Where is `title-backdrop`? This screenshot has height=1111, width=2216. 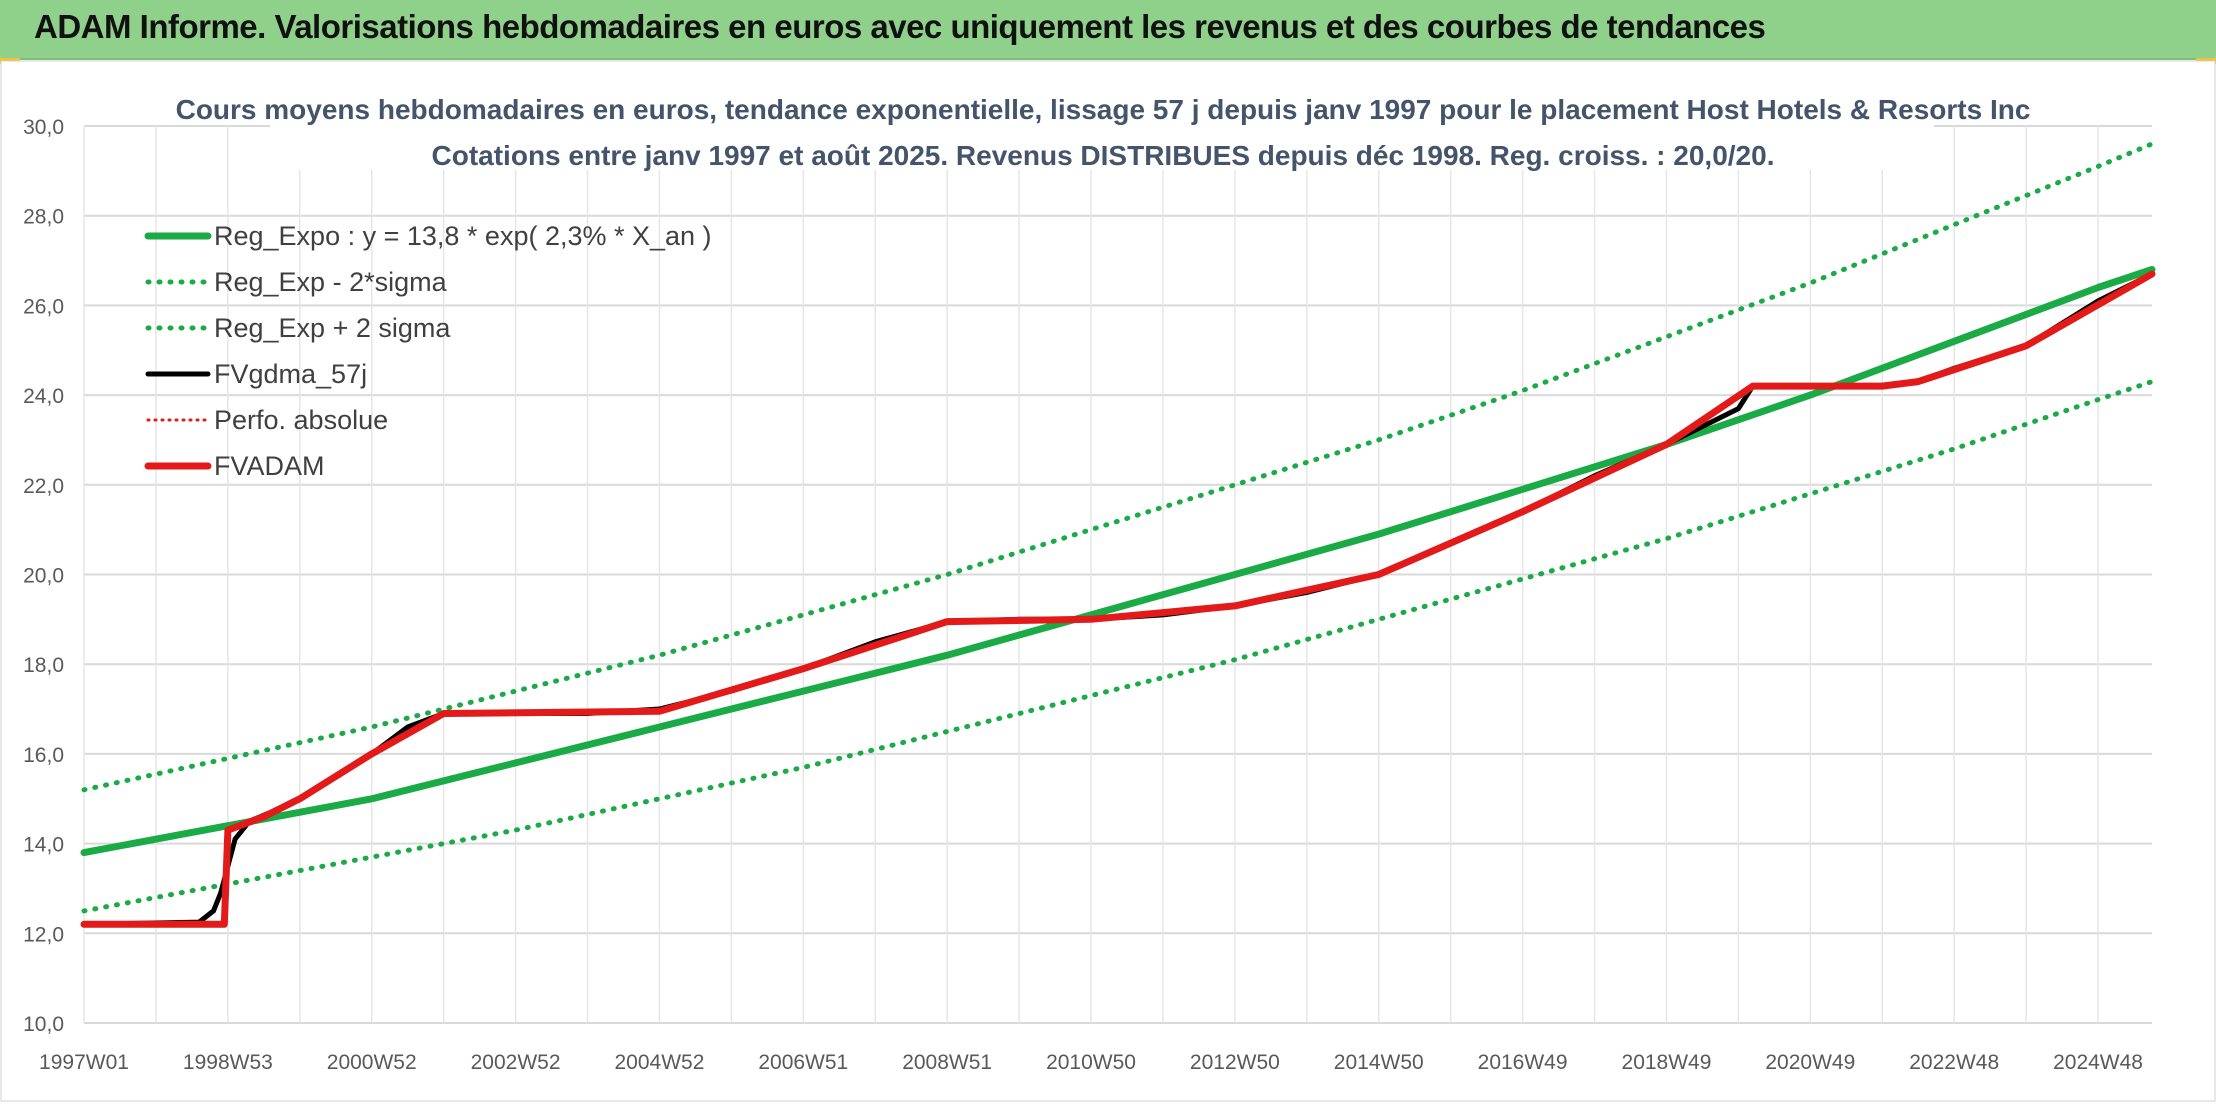 title-backdrop is located at coordinates (1102, 128).